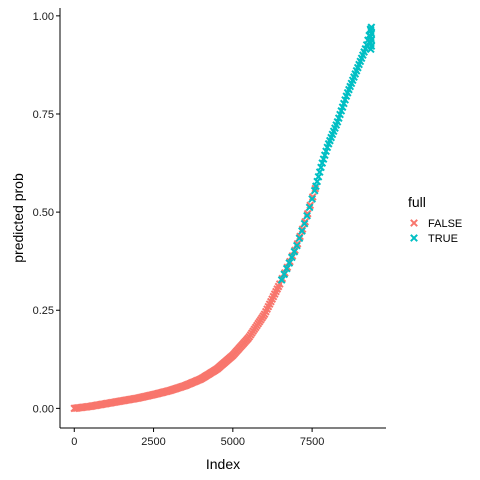  Describe the element at coordinates (74, 442) in the screenshot. I see `x-tick-label: 0` at that location.